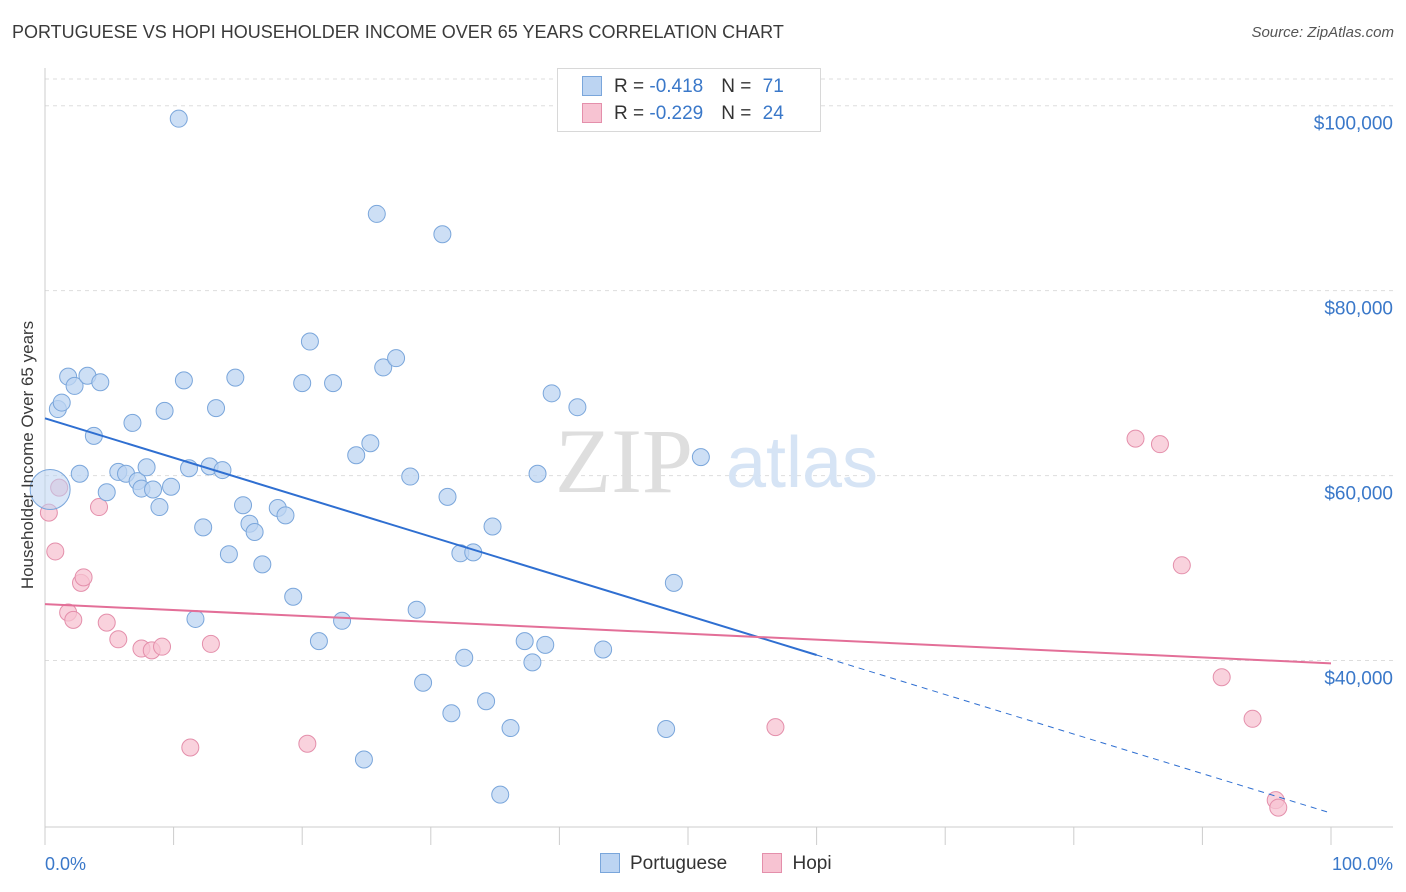 The height and width of the screenshot is (892, 1406). Describe the element at coordinates (689, 100) in the screenshot. I see `correlation-legend: R = -0.418 N = 71 R = -0.229 N = 24` at that location.